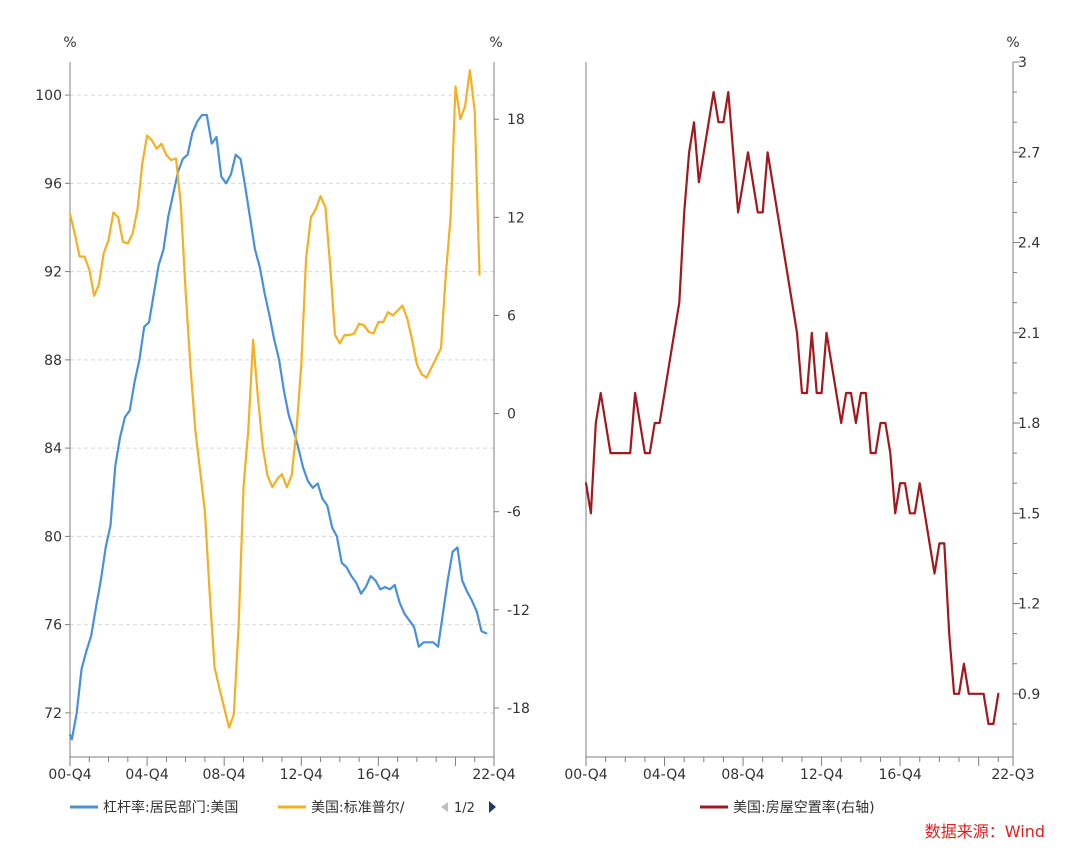 This screenshot has width=1080, height=854. What do you see at coordinates (53, 273) in the screenshot?
I see `y-left-tick-label: 92` at bounding box center [53, 273].